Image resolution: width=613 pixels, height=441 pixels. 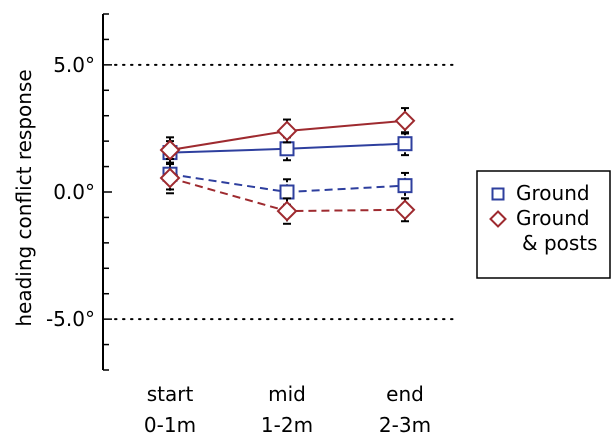 I want to click on series-diamond-dashed, so click(x=287, y=193).